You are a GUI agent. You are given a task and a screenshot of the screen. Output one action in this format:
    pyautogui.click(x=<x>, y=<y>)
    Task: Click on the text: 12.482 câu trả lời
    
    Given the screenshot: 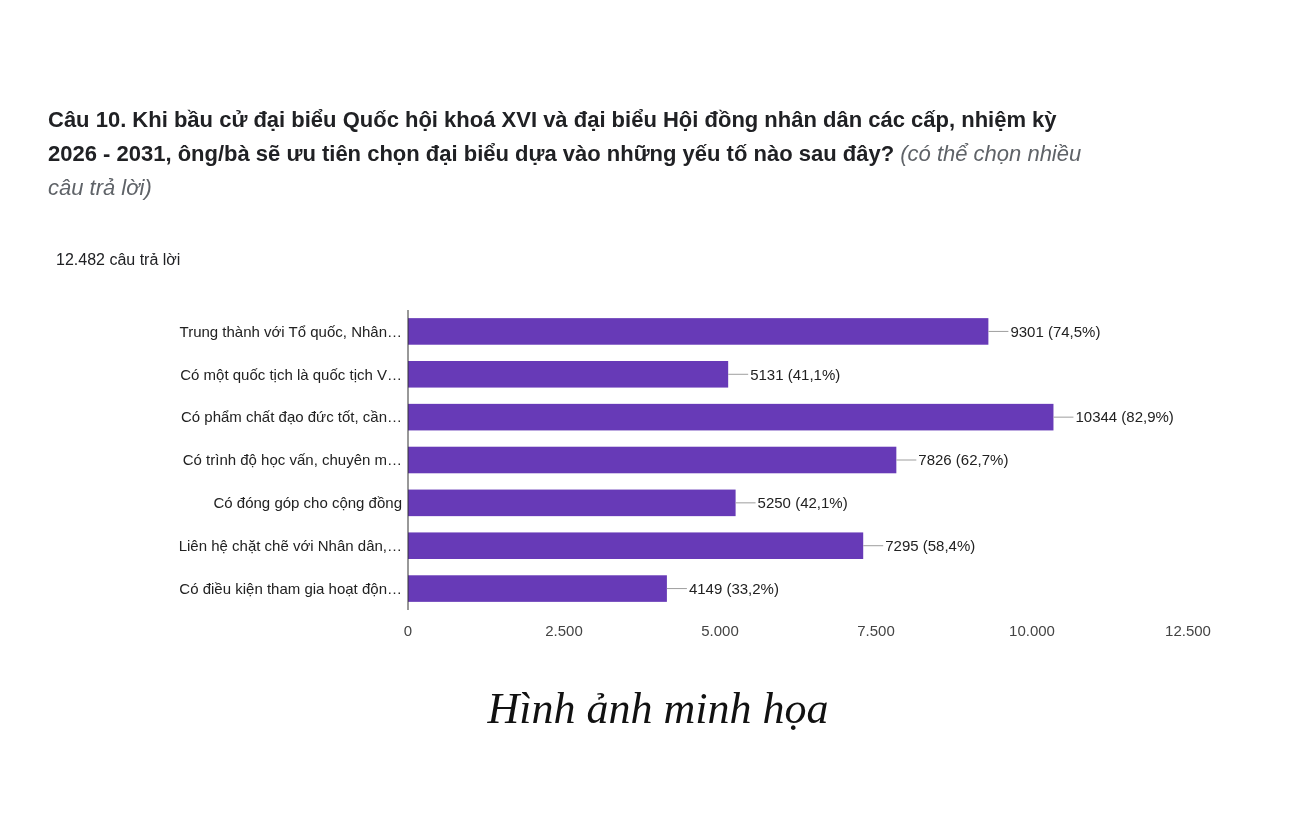 What is the action you would take?
    pyautogui.click(x=118, y=259)
    